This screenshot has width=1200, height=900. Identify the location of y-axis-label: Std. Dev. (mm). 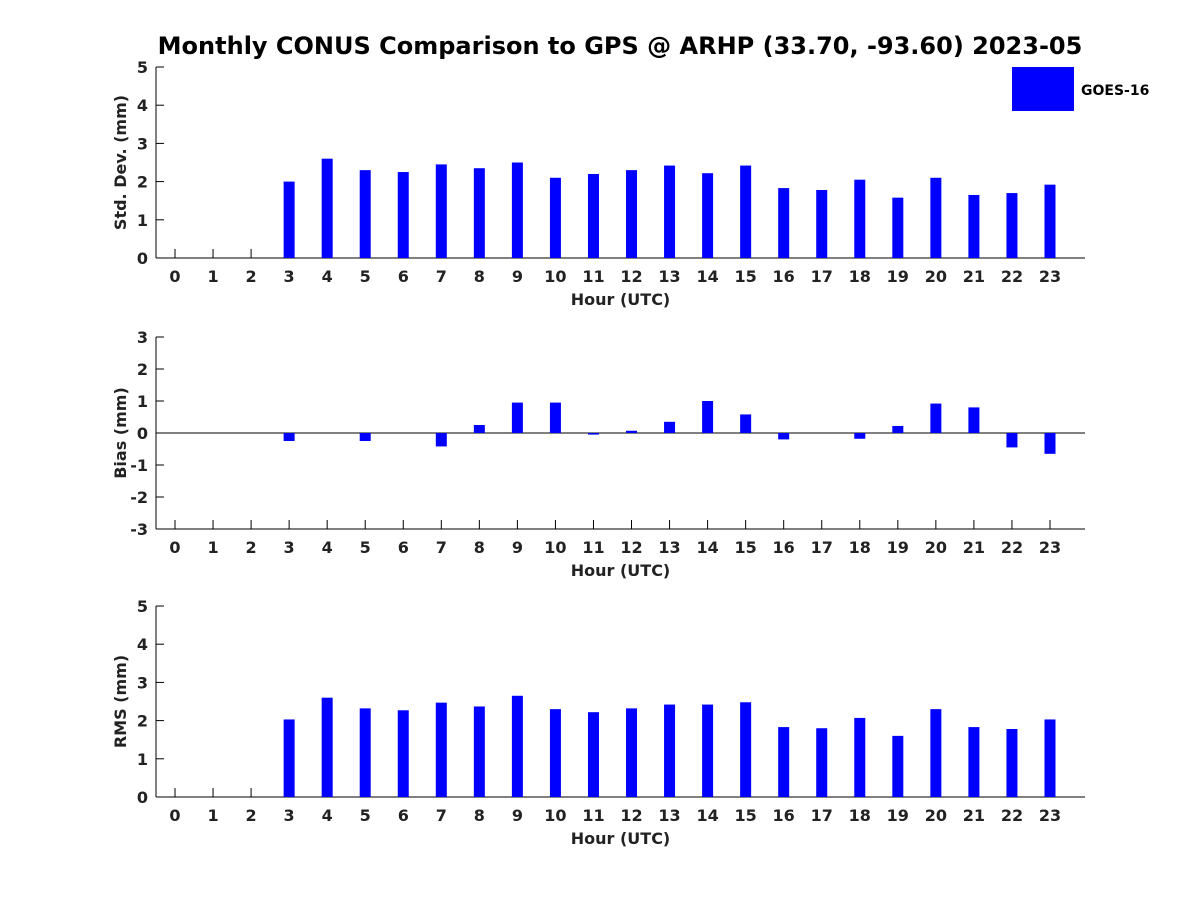
(120, 162).